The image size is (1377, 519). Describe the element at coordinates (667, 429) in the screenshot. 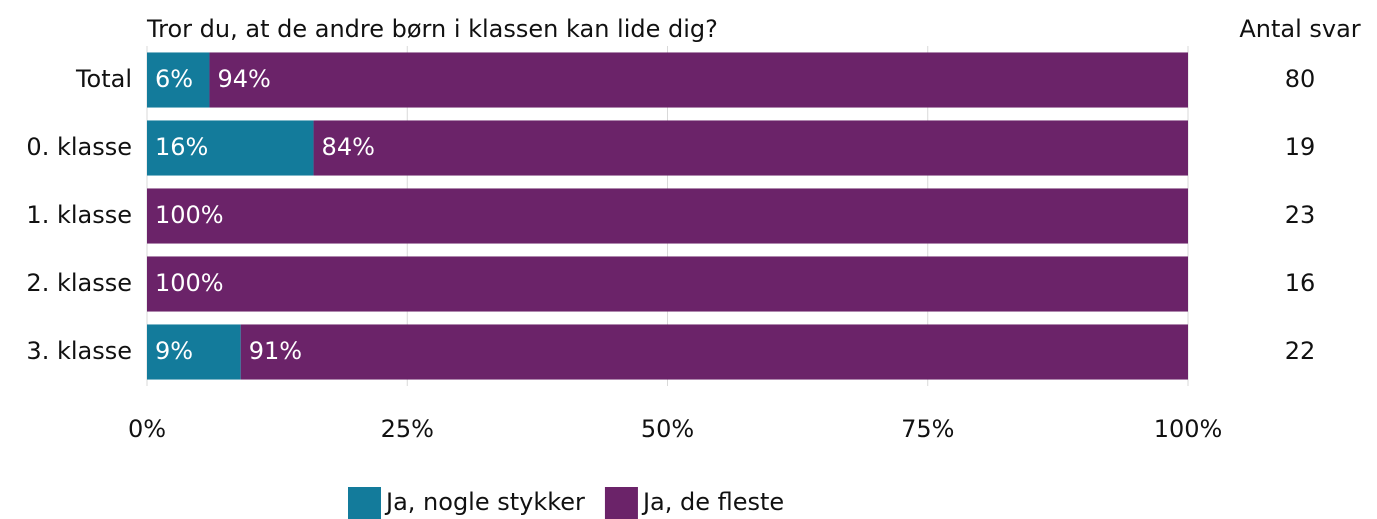

I see `x-tick-label: 50%` at that location.